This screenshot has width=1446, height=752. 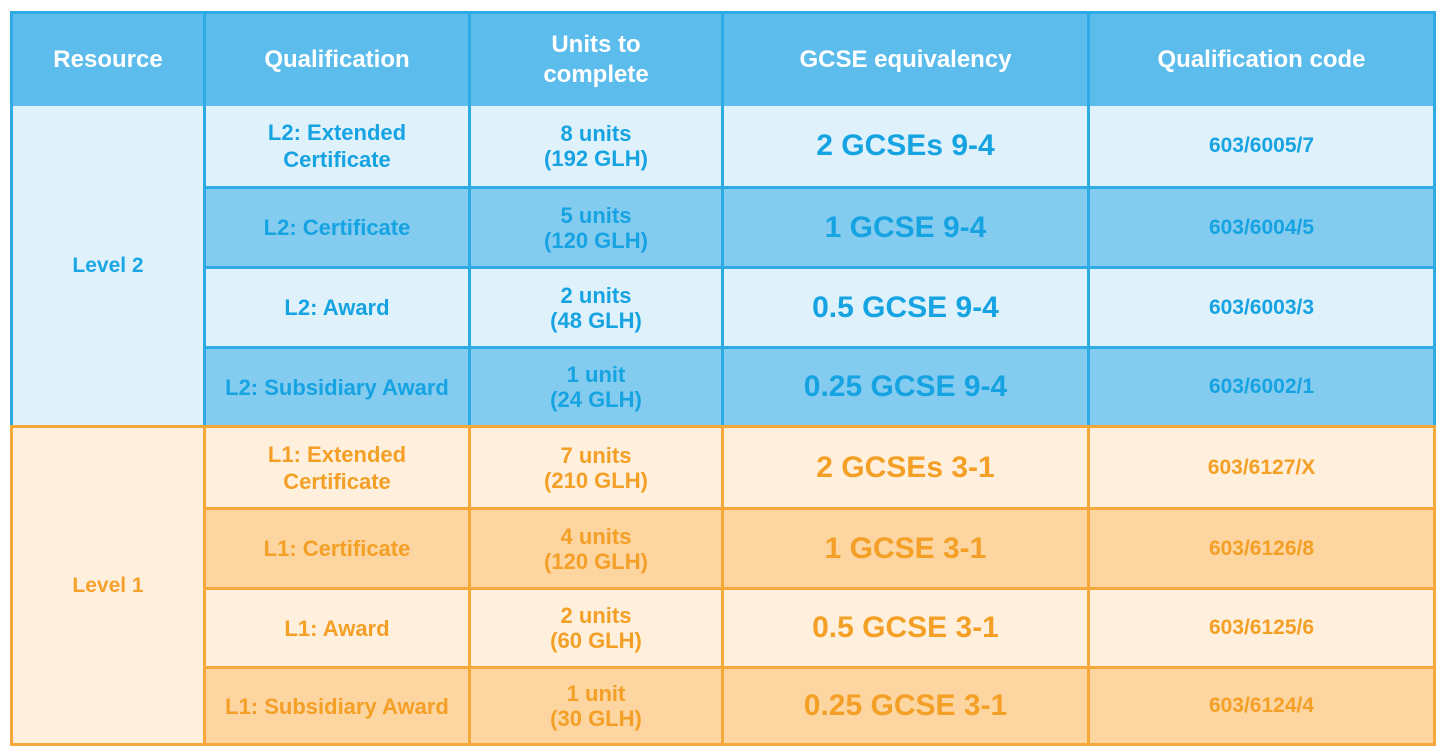 I want to click on table-row-qualification: L2: Award, so click(x=338, y=306).